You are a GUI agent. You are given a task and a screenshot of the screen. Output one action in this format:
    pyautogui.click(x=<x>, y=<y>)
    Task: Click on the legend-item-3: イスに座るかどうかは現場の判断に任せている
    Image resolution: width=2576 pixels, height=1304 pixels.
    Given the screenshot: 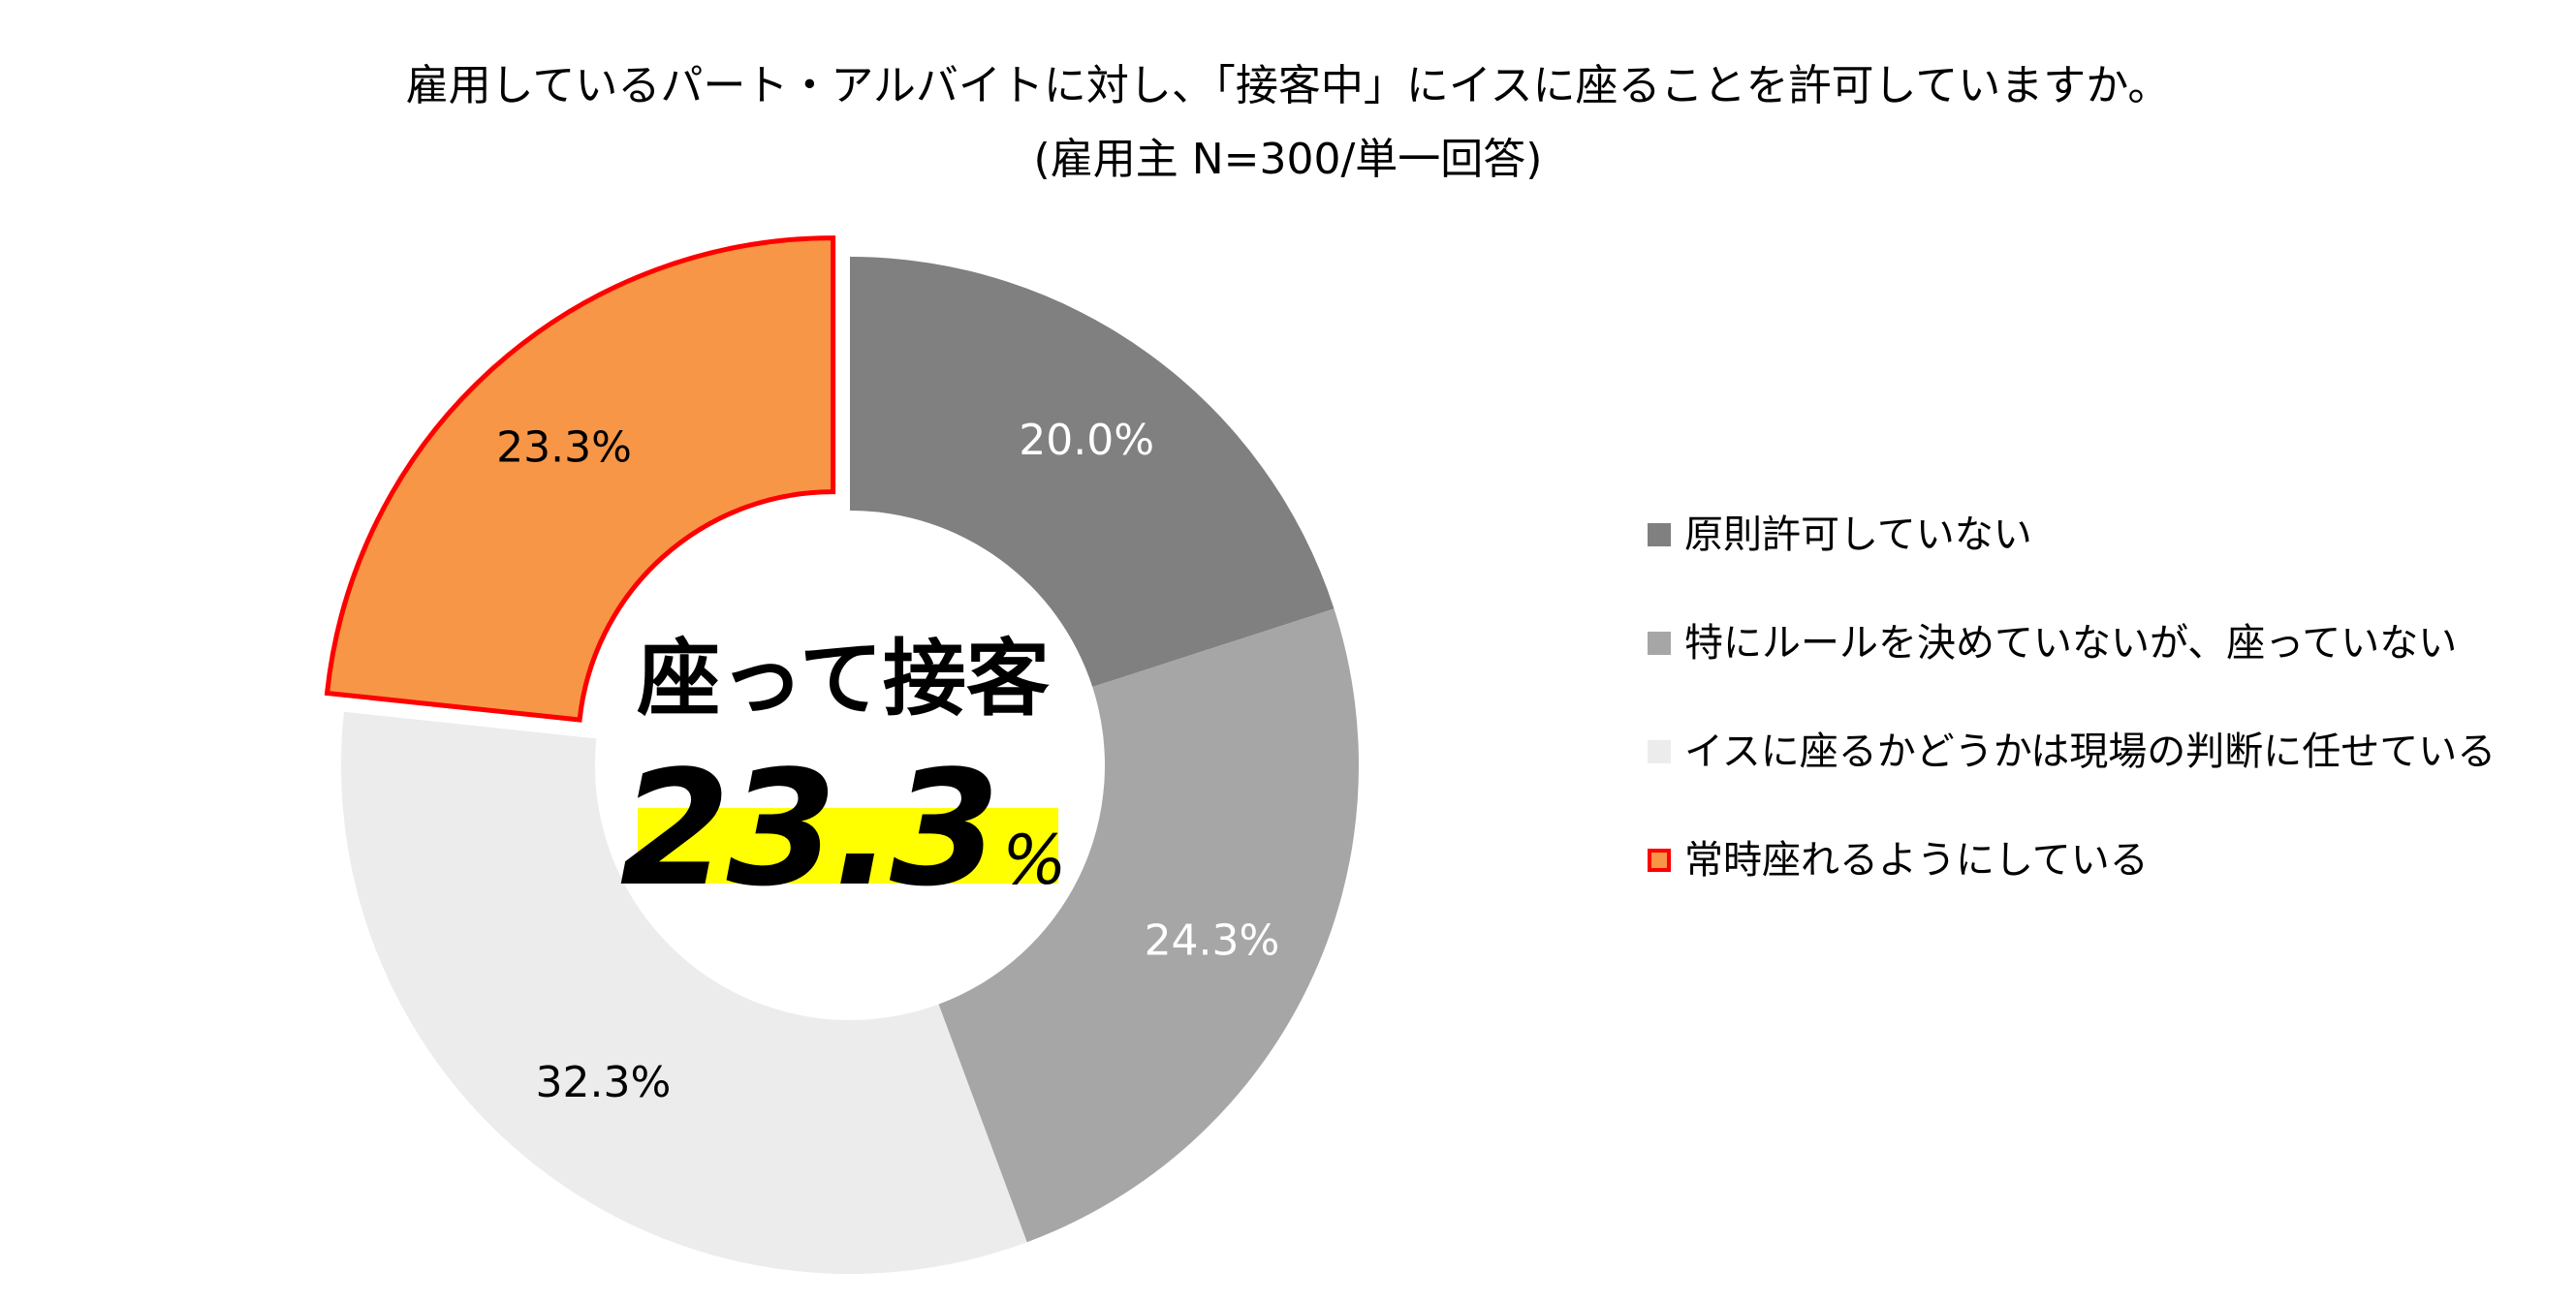 What is the action you would take?
    pyautogui.click(x=2072, y=751)
    